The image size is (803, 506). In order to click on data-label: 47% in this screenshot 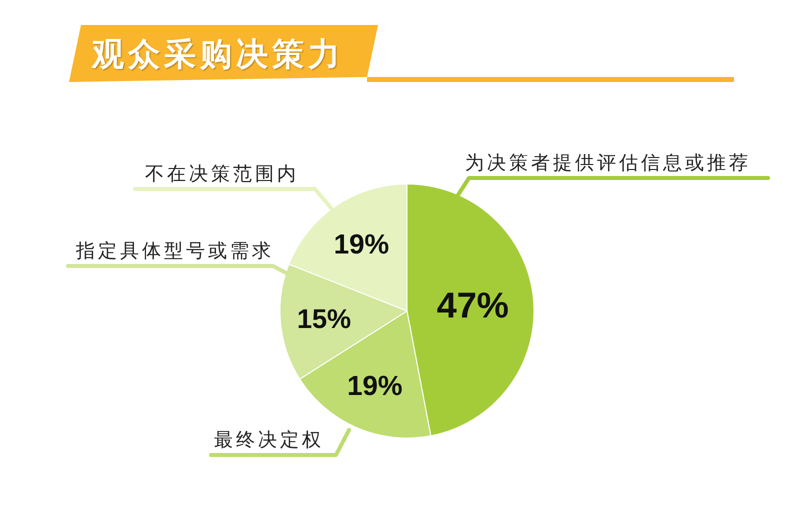, I will do `click(472, 305)`.